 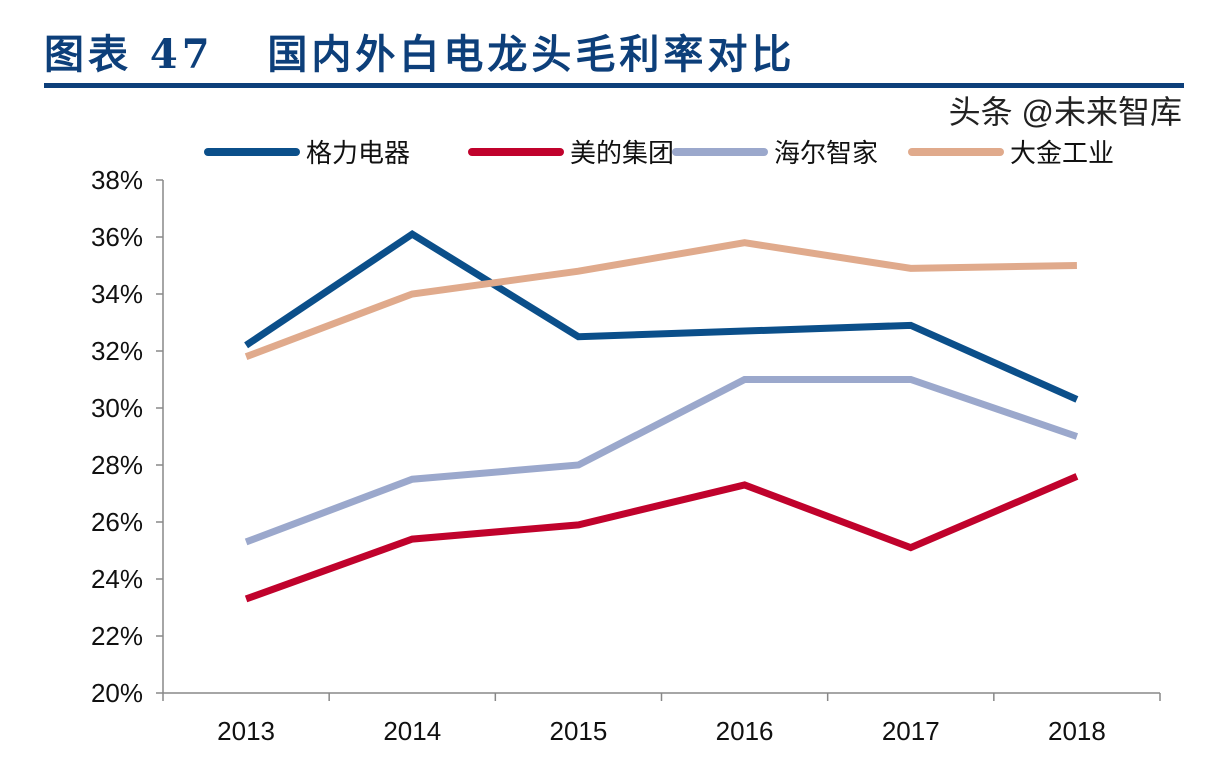 What do you see at coordinates (117, 351) in the screenshot?
I see `y-tick-label: 32%` at bounding box center [117, 351].